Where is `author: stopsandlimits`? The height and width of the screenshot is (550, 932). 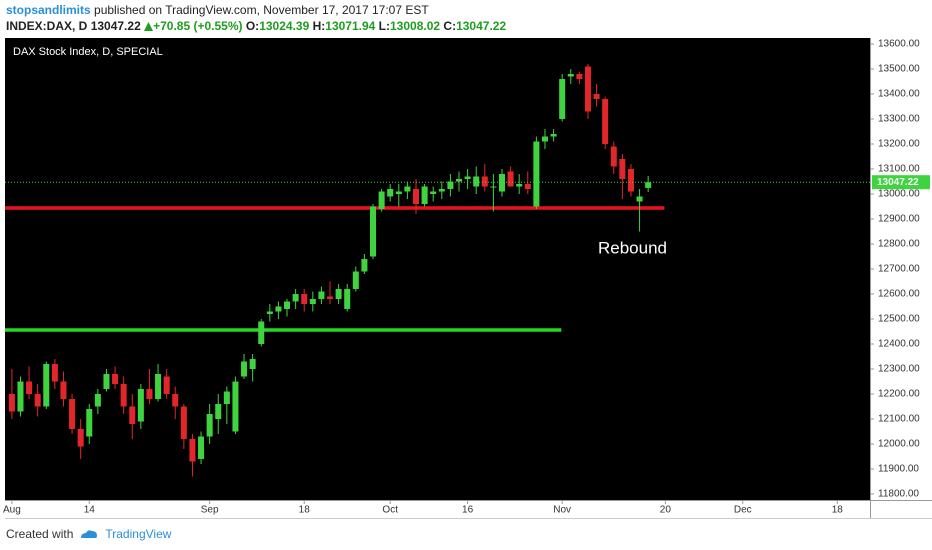
author: stopsandlimits is located at coordinates (48, 10).